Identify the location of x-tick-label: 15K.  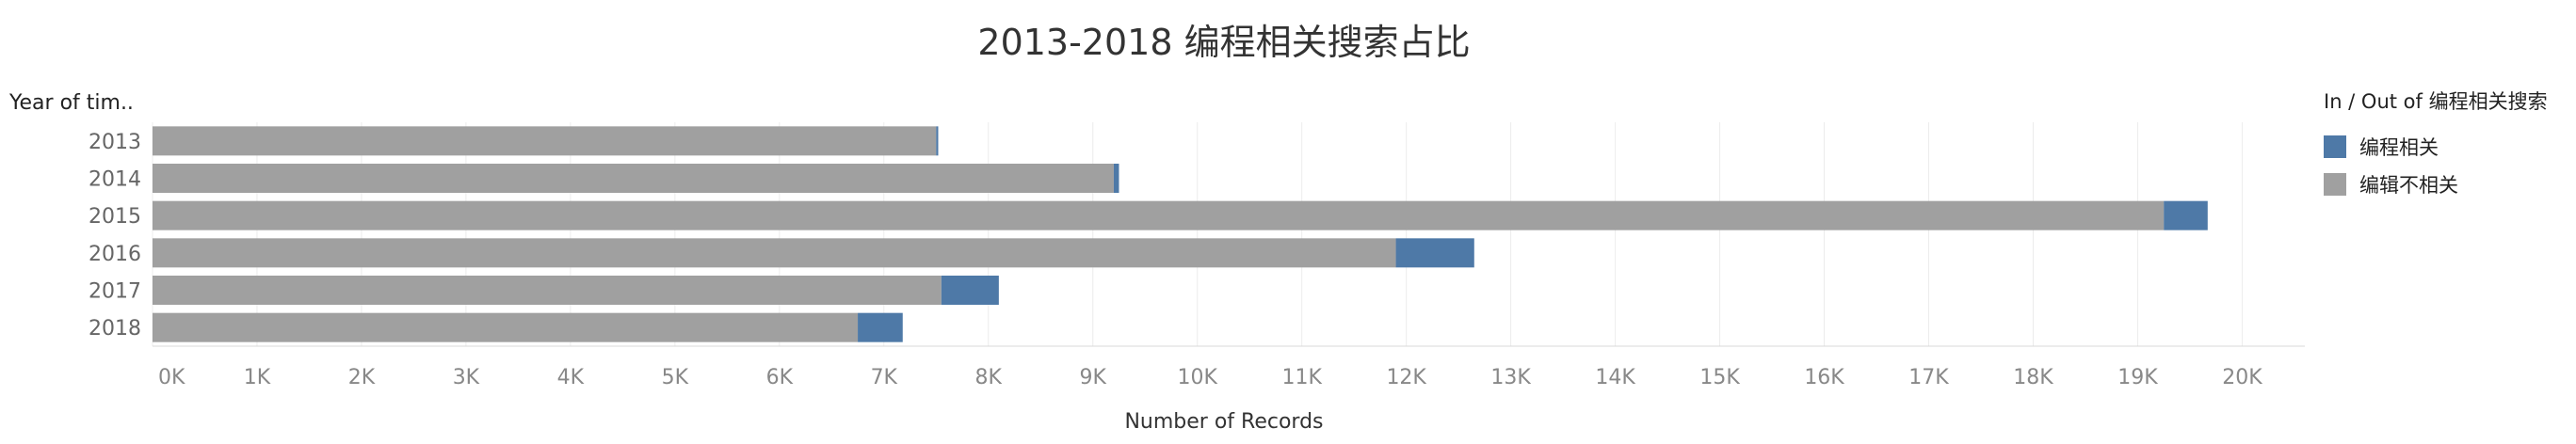
(1719, 378).